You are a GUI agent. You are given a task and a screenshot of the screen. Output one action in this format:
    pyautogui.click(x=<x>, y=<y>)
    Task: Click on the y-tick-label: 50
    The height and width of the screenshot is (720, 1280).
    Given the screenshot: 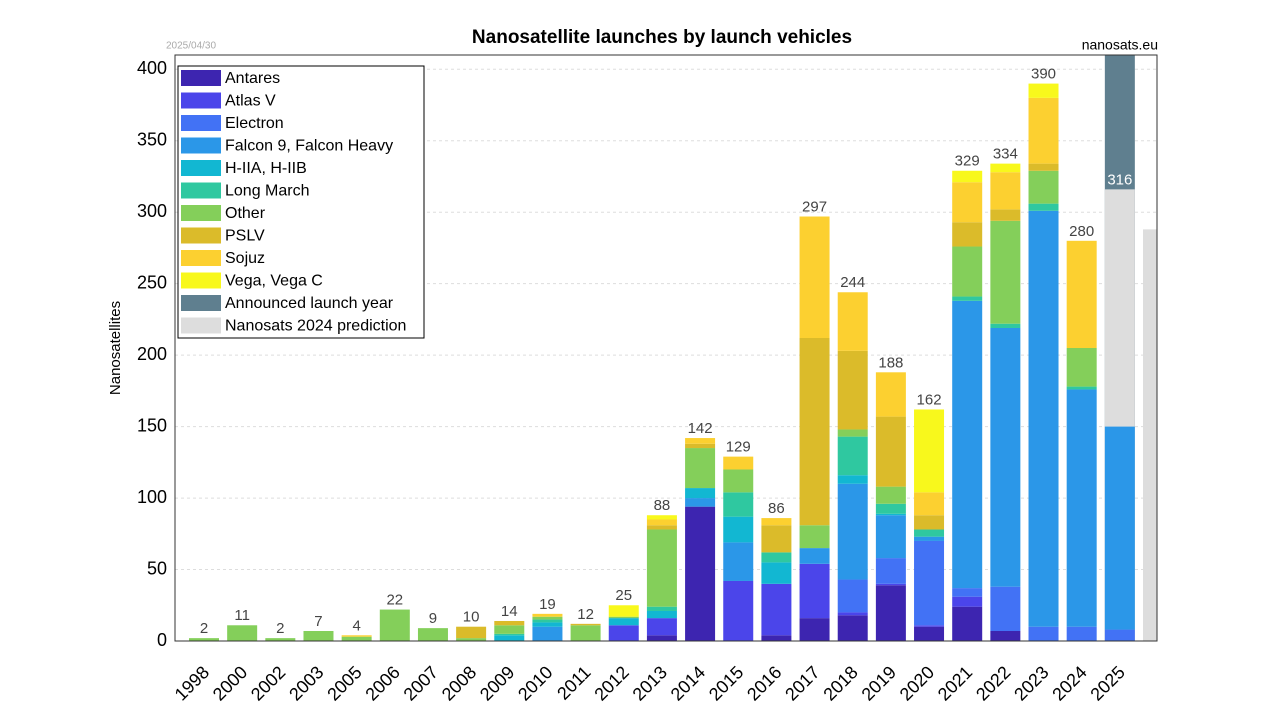 What is the action you would take?
    pyautogui.click(x=157, y=568)
    